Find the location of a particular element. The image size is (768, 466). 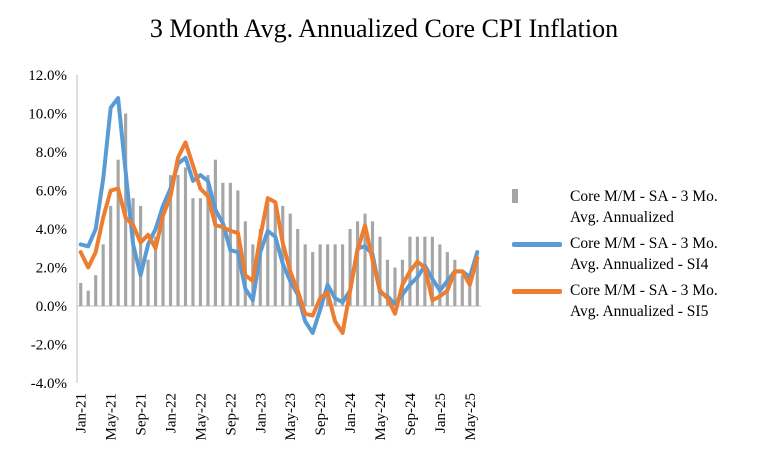

legend-label-bars-line1: Core M/M - SA - 3 Mo. is located at coordinates (644, 196).